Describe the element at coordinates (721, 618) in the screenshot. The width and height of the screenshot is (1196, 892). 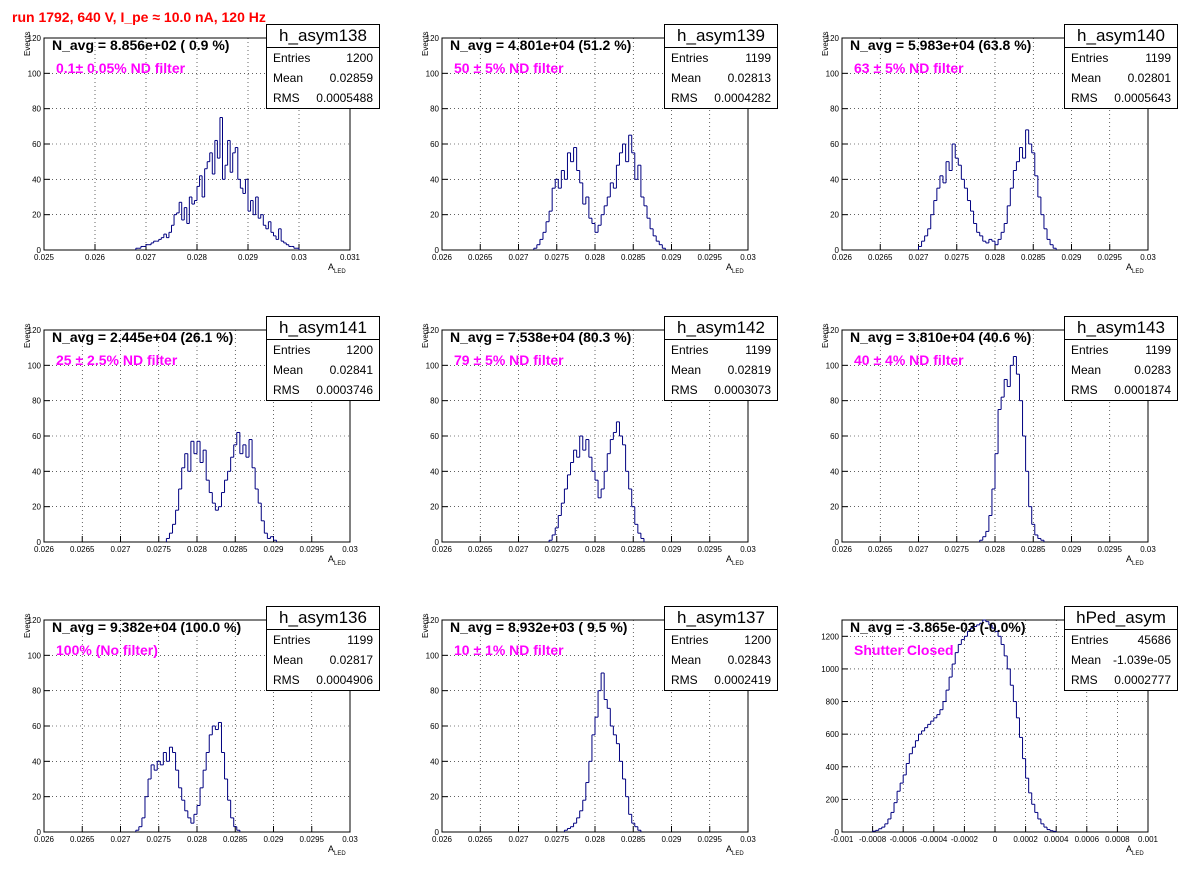
I see `histogram-name: h_asym137` at that location.